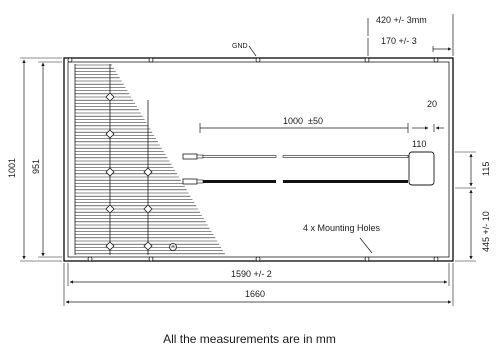 This screenshot has width=499, height=360. I want to click on gap-20-label: 20, so click(432, 104).